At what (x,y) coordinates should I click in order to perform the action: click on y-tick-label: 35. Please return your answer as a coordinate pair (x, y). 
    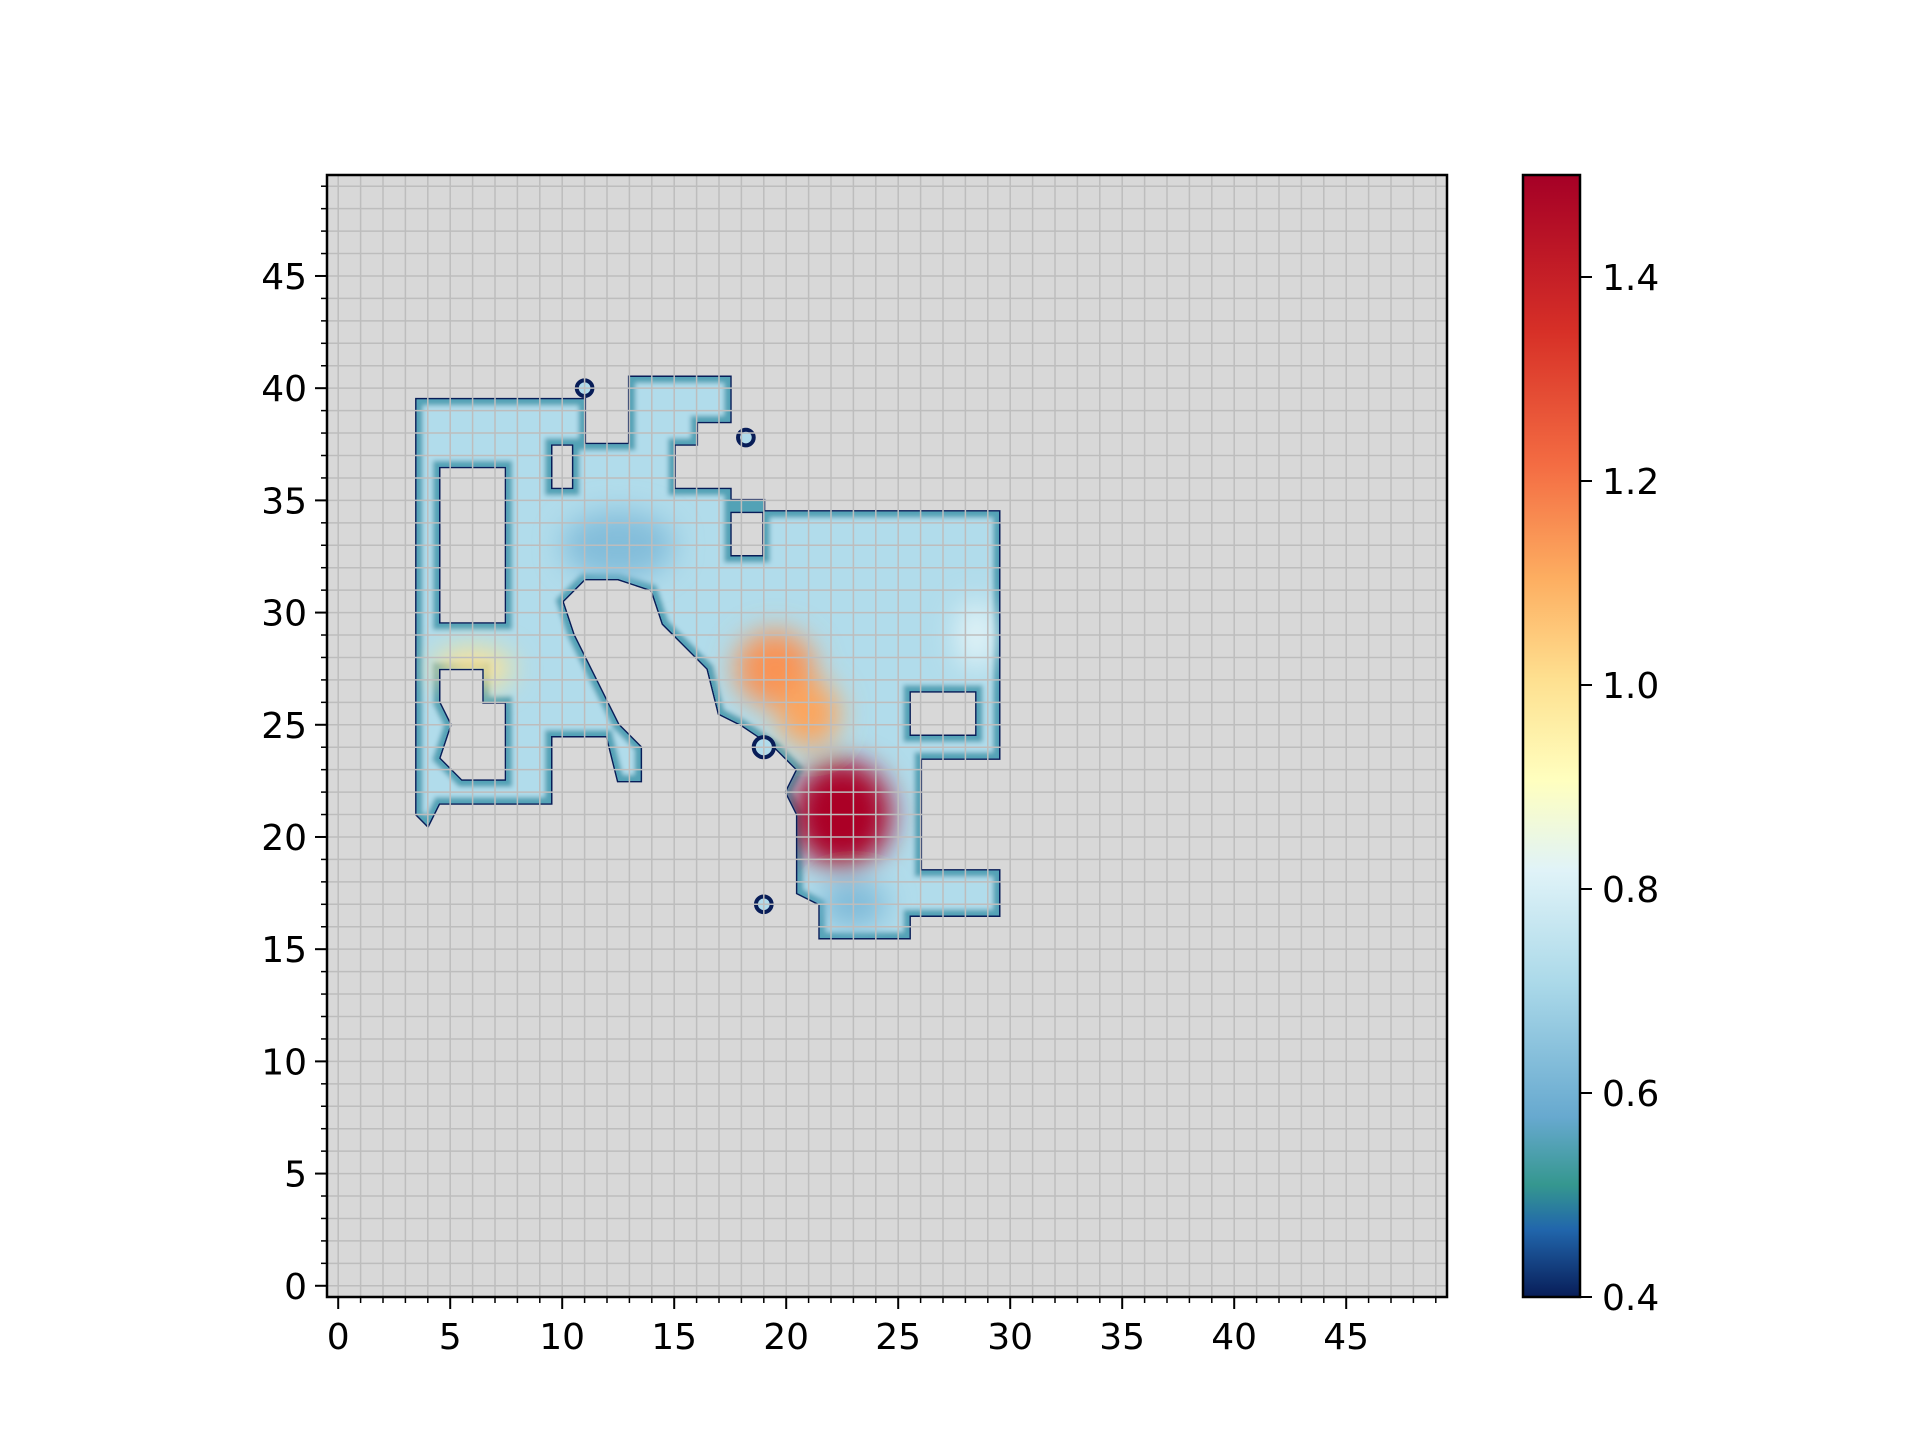
    Looking at the image, I should click on (284, 501).